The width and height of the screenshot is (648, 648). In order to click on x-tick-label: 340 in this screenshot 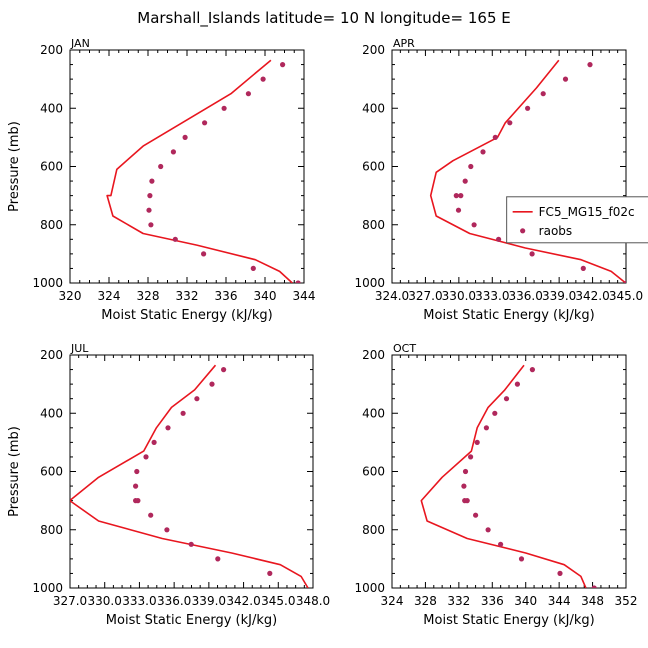, I will do `click(265, 296)`.